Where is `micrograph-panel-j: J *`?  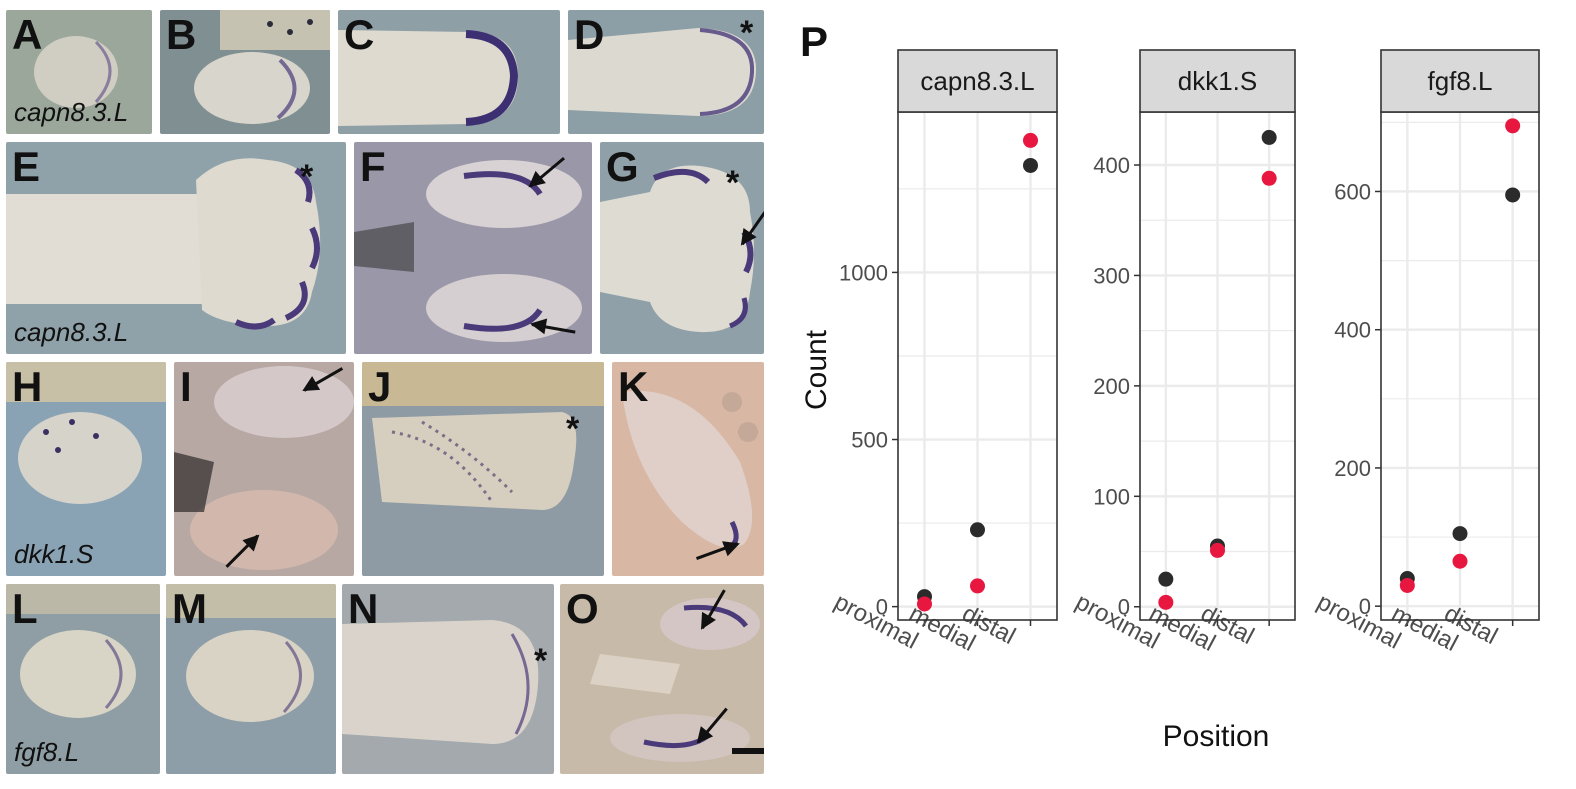
micrograph-panel-j: J * is located at coordinates (483, 469).